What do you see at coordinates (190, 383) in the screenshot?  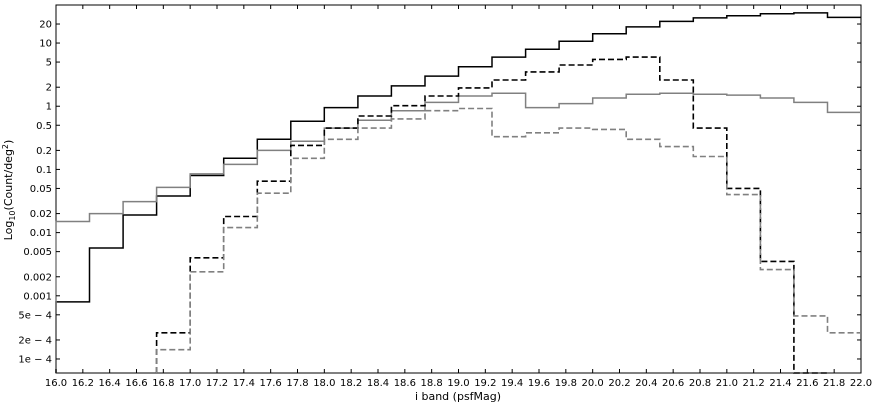 I see `x-tick-label: 17.0` at bounding box center [190, 383].